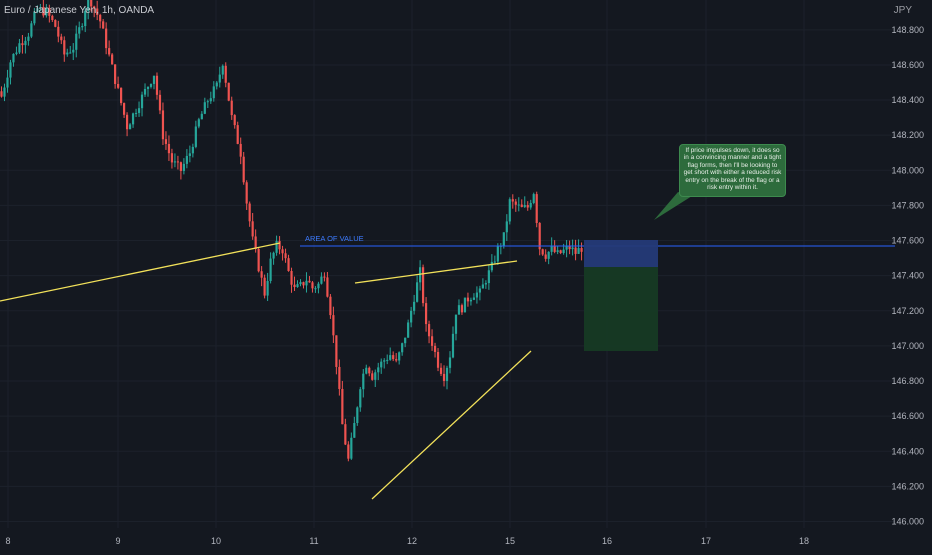  I want to click on y-tick-label: 146.000, so click(907, 522).